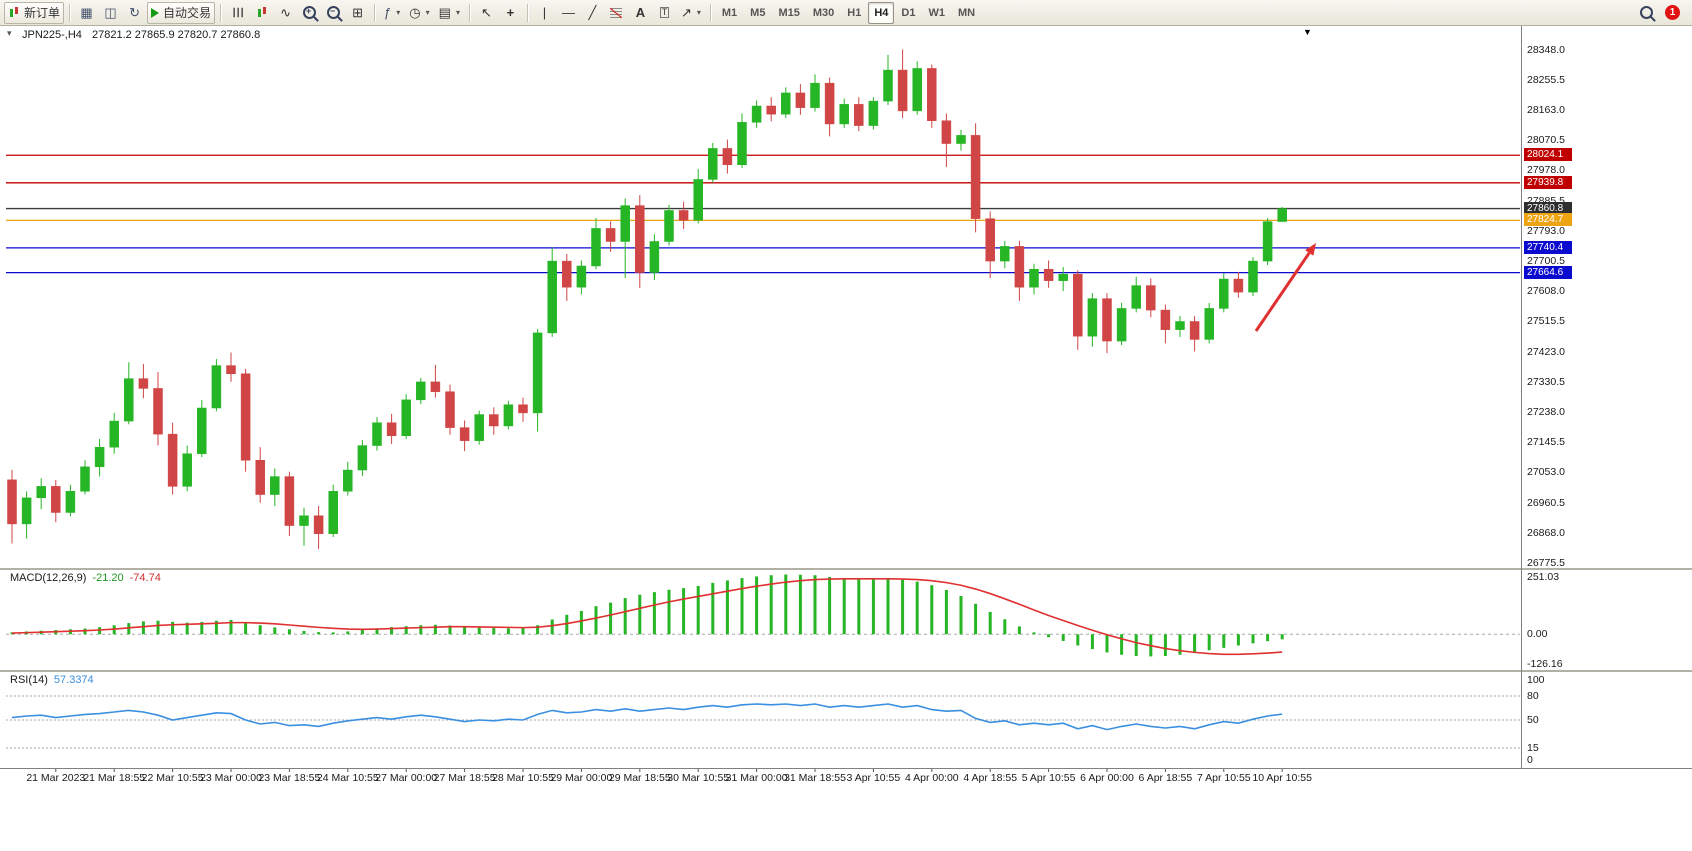  I want to click on crosshair-icon: +, so click(510, 12).